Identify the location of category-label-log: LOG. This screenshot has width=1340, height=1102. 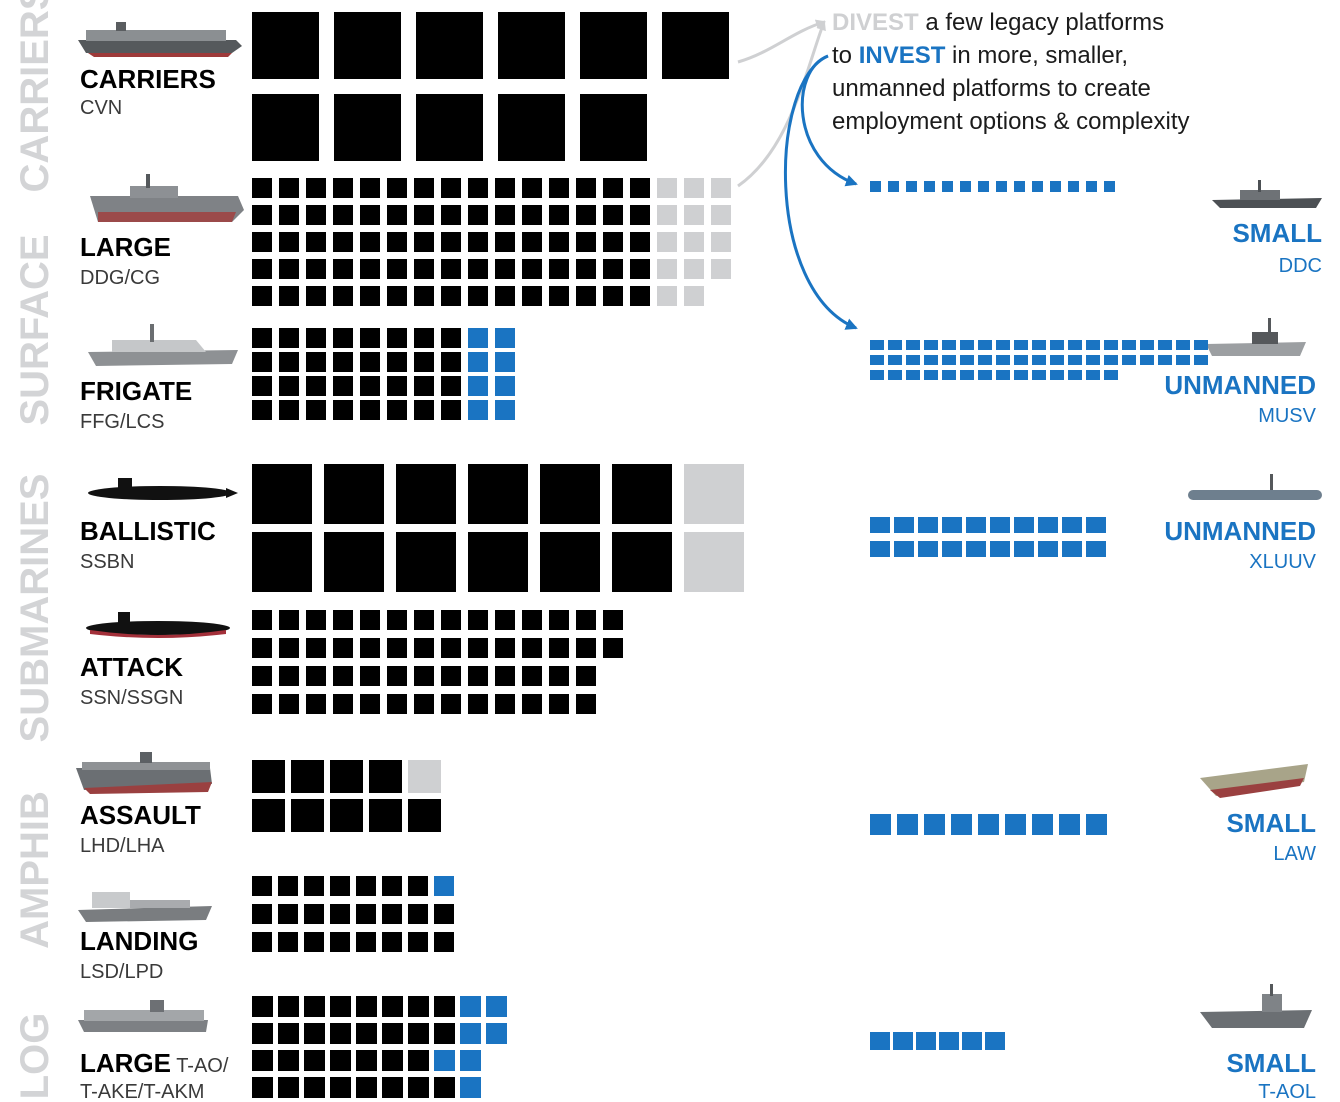
(35, 1056).